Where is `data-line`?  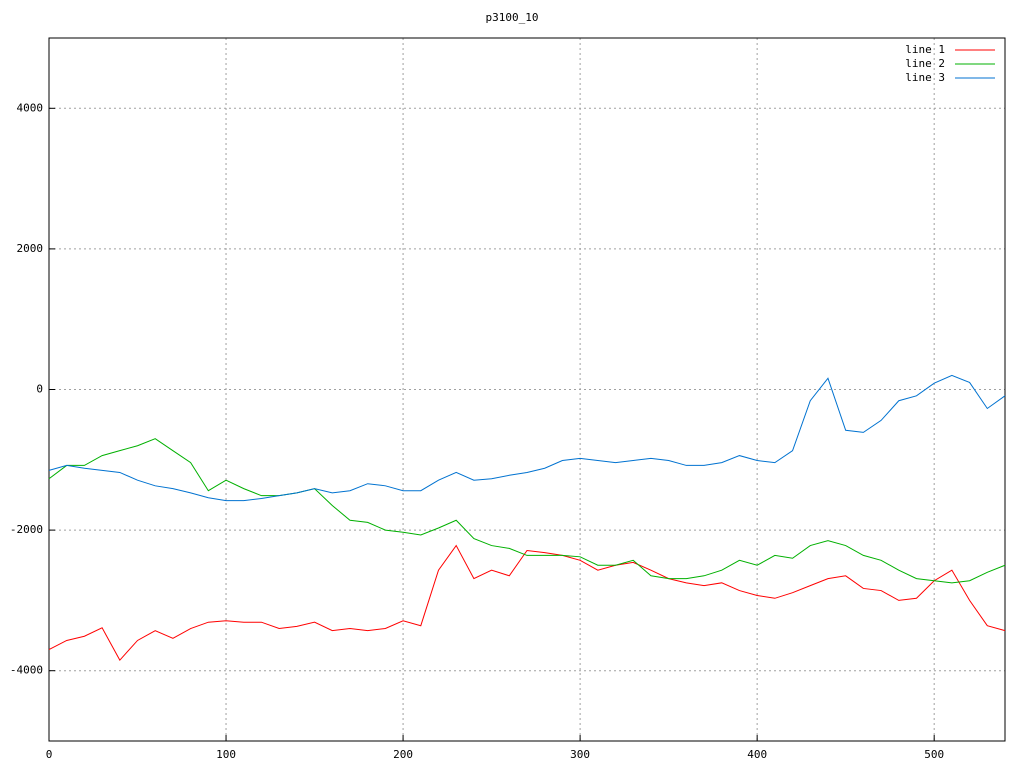 data-line is located at coordinates (527, 603).